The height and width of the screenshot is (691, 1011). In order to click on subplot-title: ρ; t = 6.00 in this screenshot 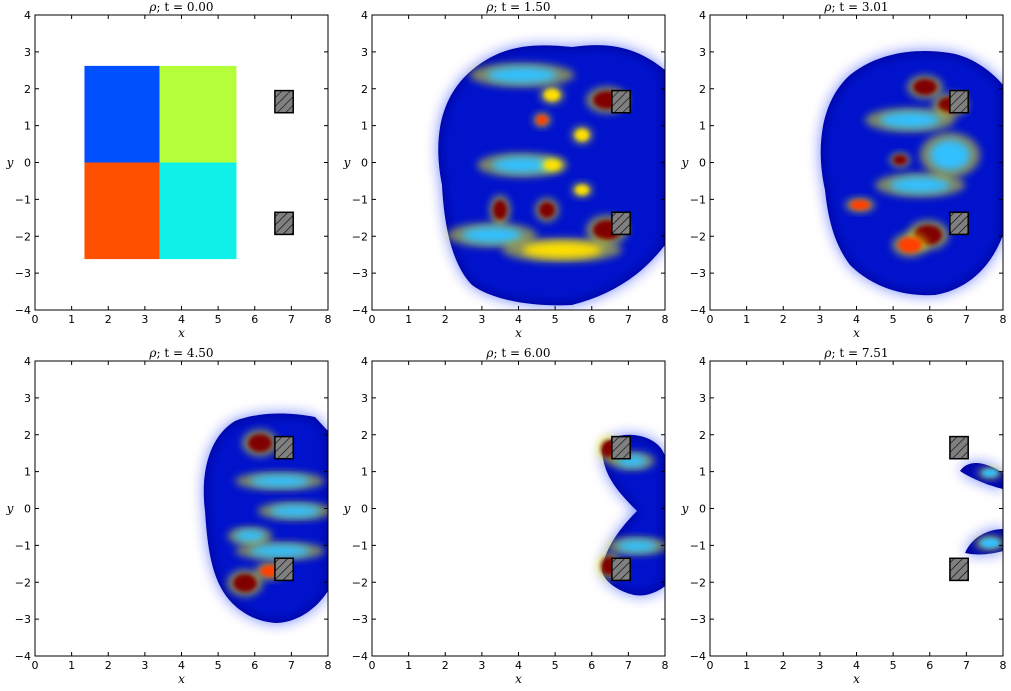, I will do `click(517, 353)`.